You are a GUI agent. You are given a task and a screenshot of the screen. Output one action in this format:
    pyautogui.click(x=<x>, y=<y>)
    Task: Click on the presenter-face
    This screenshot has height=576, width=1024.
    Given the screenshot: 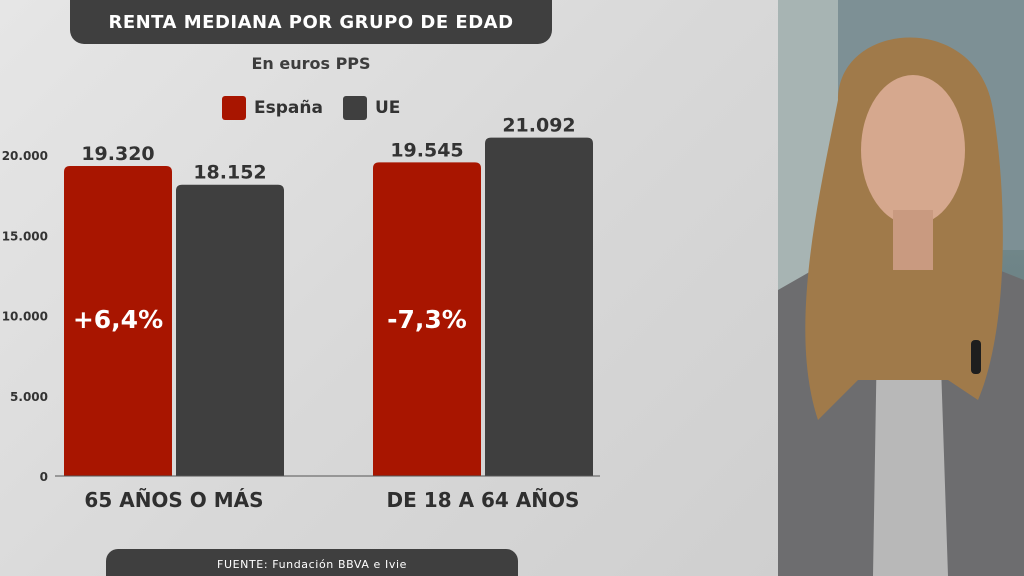 What is the action you would take?
    pyautogui.click(x=913, y=150)
    